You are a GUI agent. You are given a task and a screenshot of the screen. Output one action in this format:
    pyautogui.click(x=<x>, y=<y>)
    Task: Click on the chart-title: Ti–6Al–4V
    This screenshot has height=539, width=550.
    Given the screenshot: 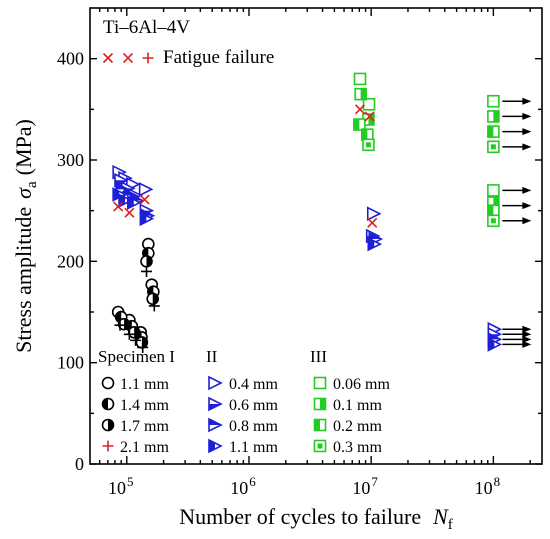 What is the action you would take?
    pyautogui.click(x=146, y=27)
    